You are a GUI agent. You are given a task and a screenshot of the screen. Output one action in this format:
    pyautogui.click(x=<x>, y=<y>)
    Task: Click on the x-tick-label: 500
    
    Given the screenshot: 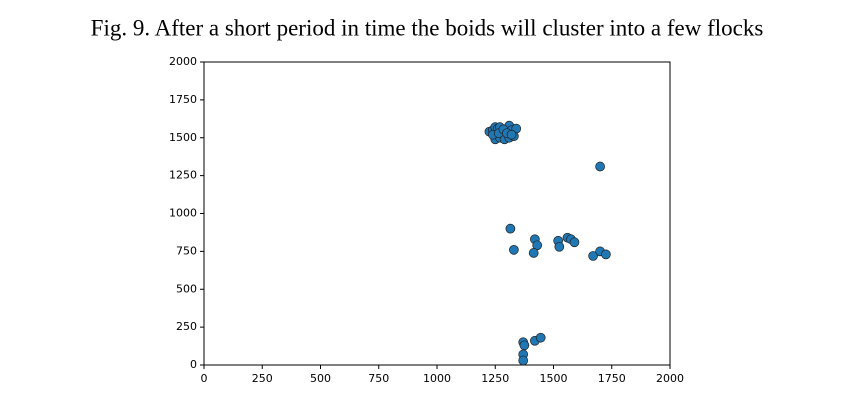 What is the action you would take?
    pyautogui.click(x=320, y=378)
    